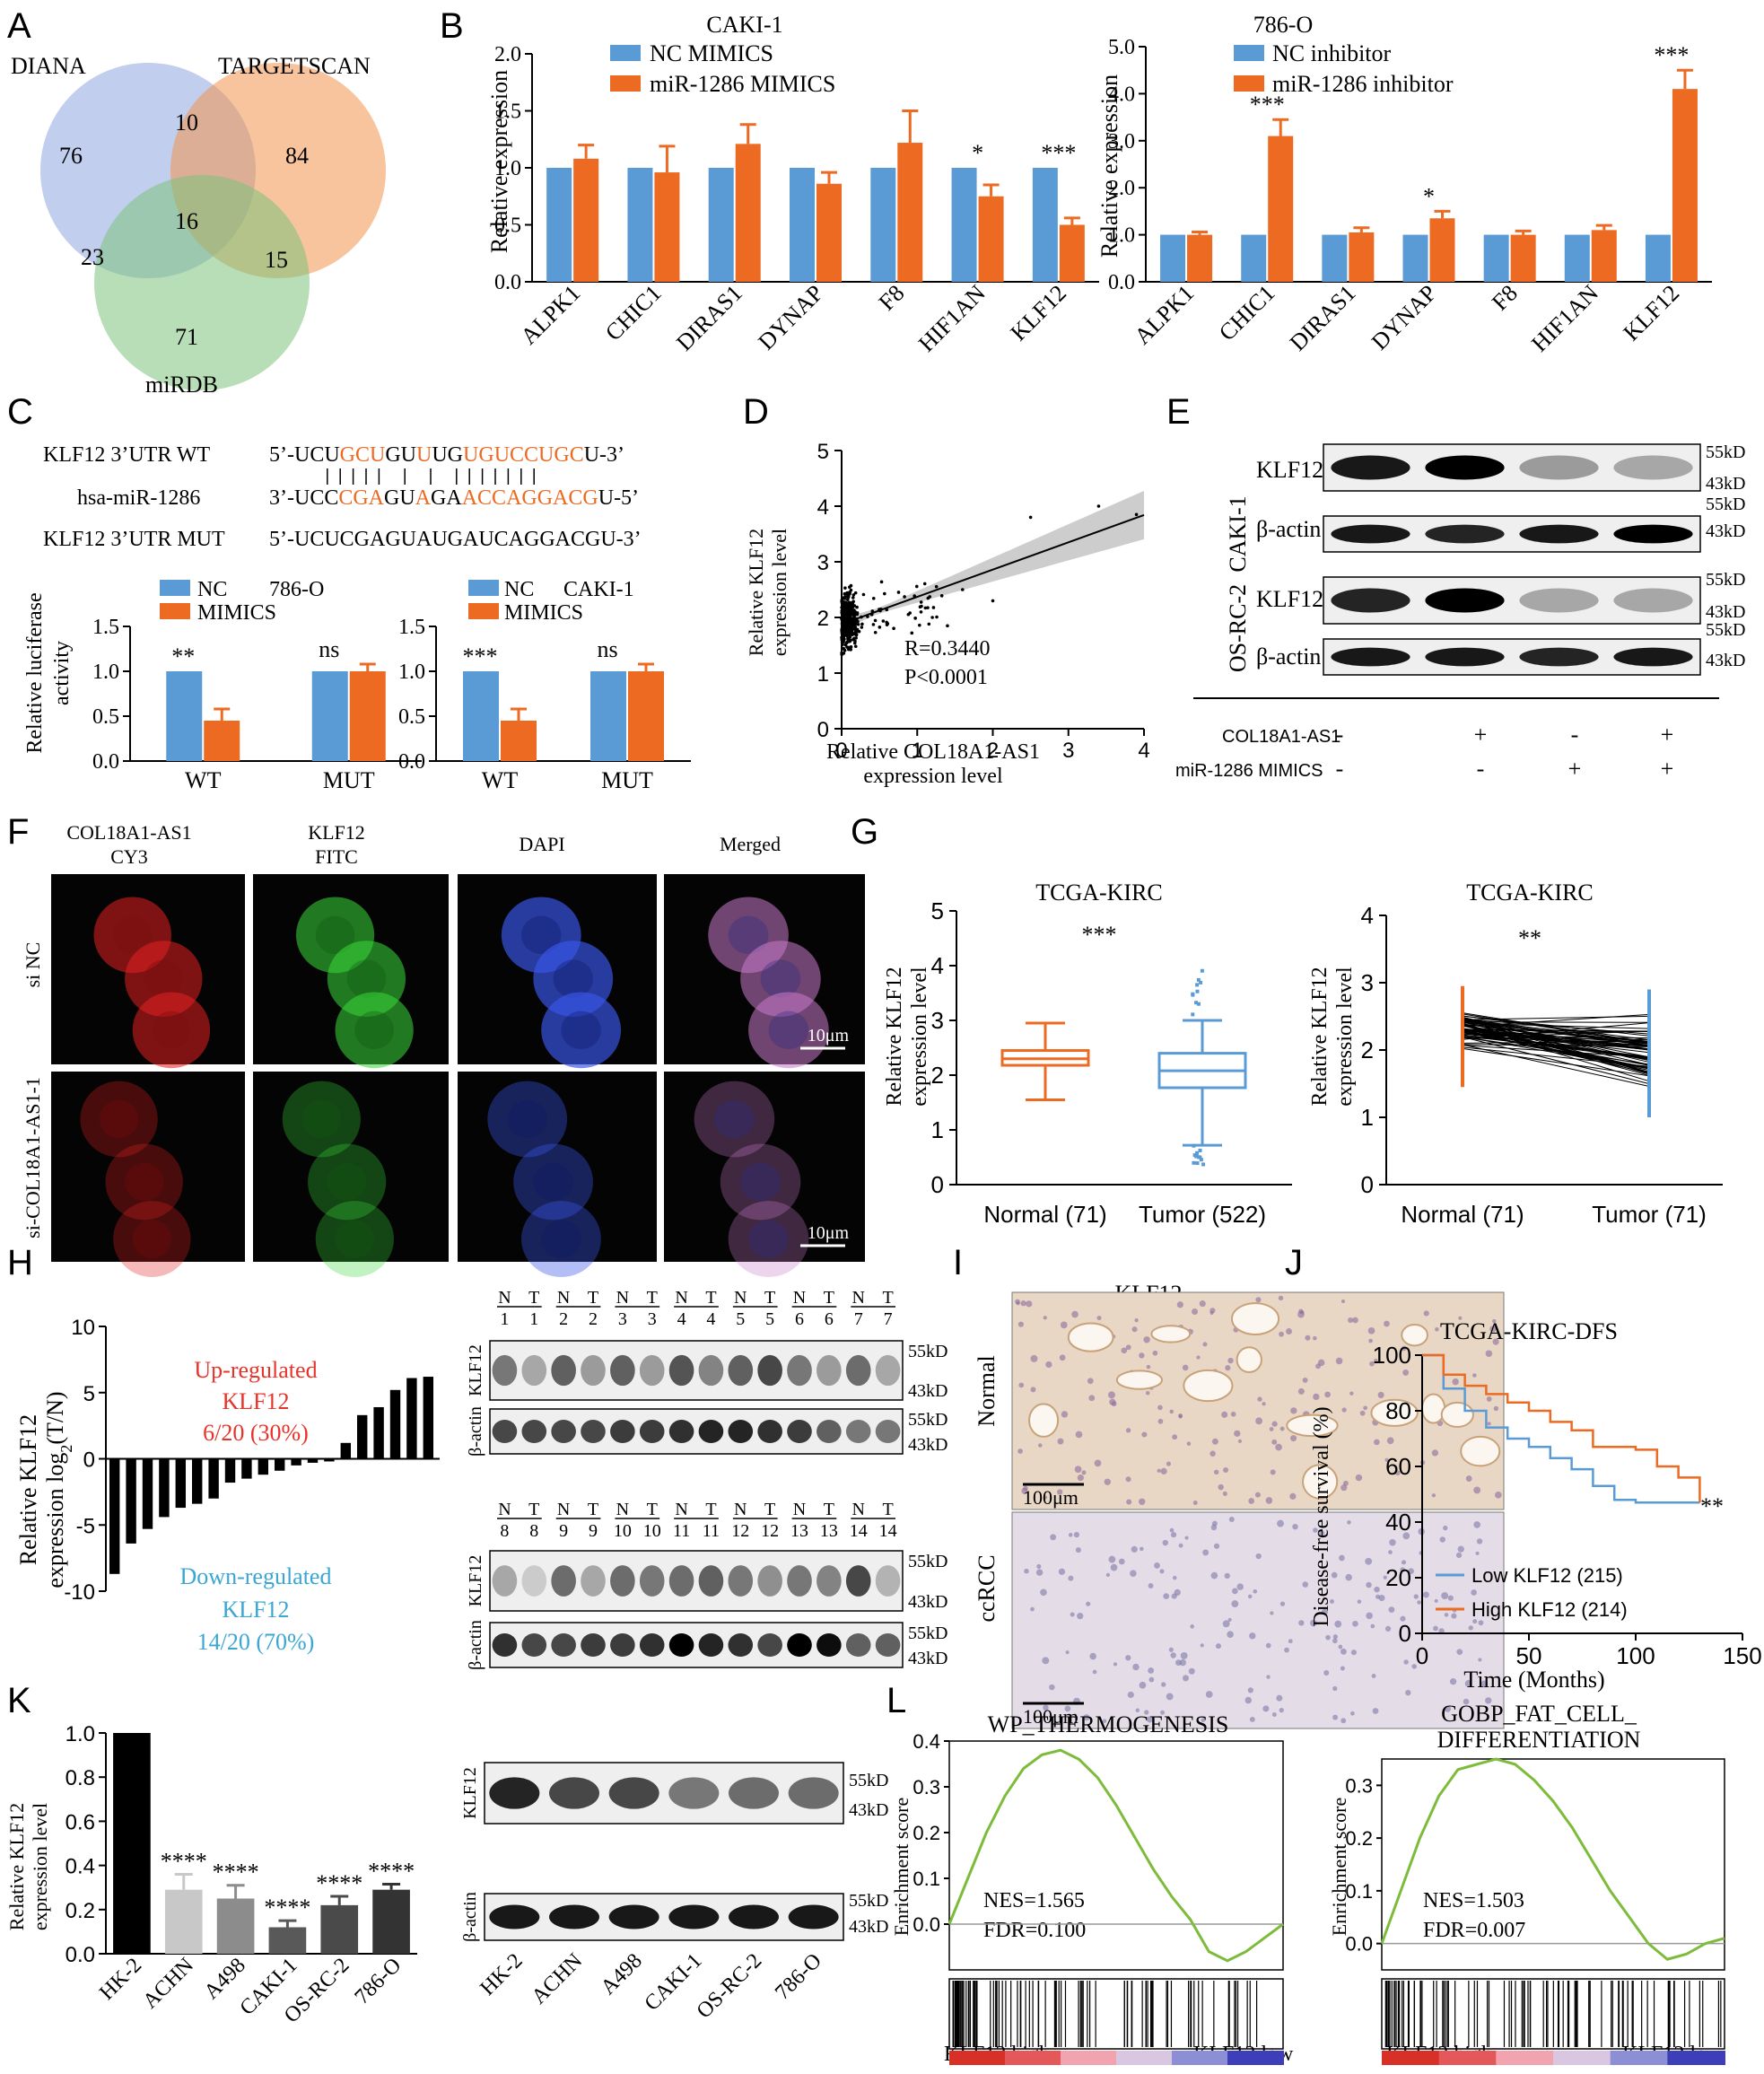 The width and height of the screenshot is (1764, 2074). Describe the element at coordinates (127, 455) in the screenshot. I see `seq-label-wt: KLF12 3’UTR WT` at that location.